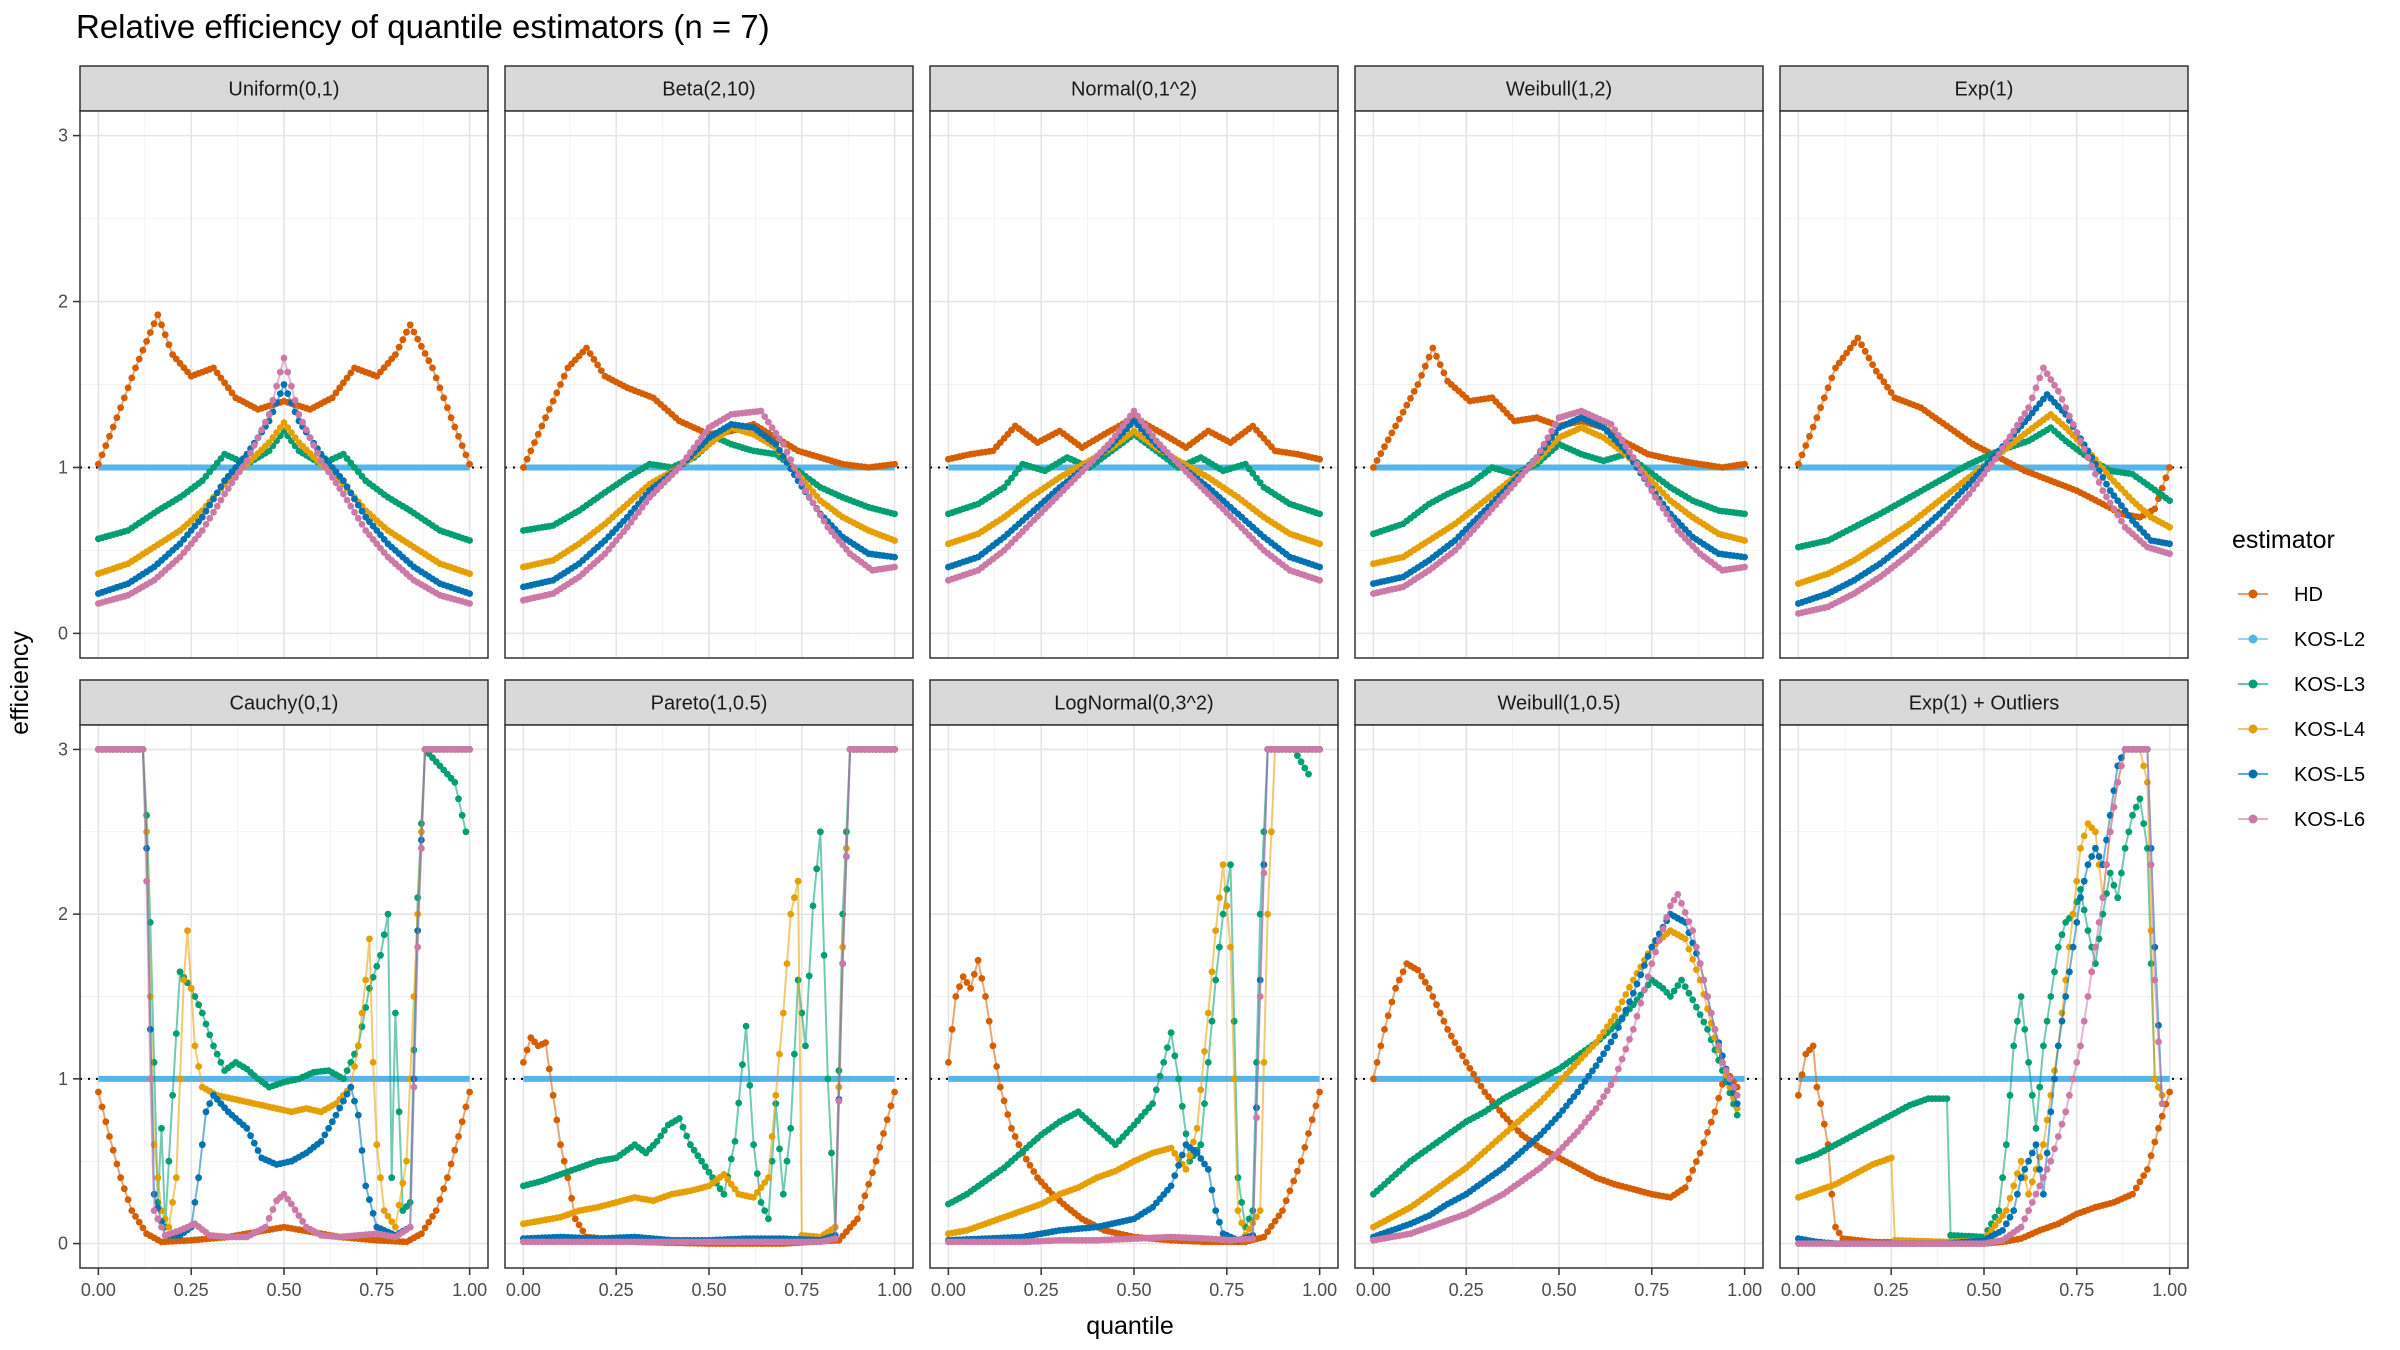 The height and width of the screenshot is (1350, 2400). I want to click on series-hd, so click(1134, 438).